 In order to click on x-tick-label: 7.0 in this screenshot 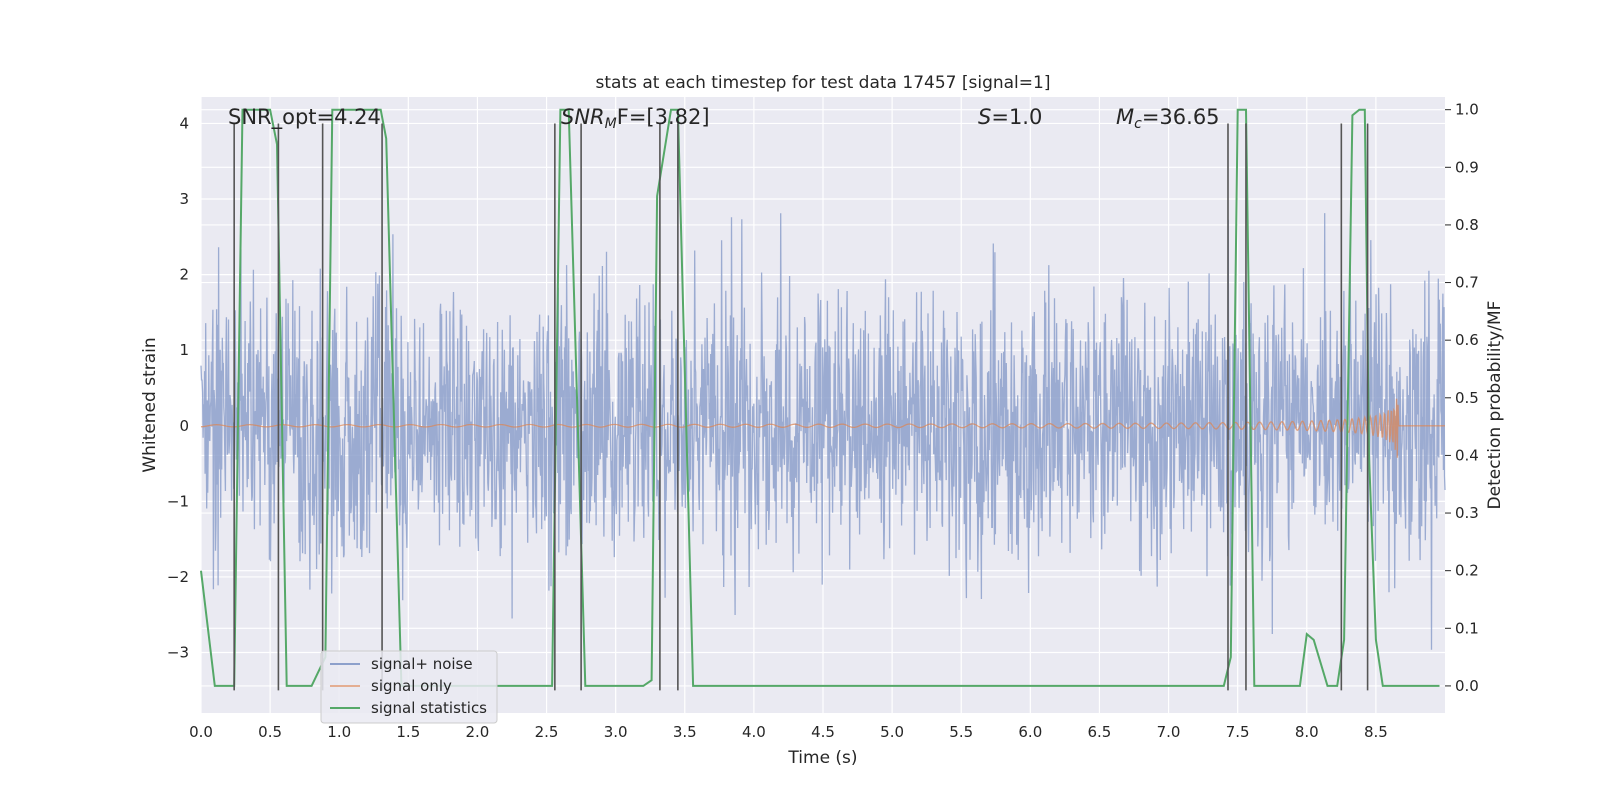, I will do `click(1169, 732)`.